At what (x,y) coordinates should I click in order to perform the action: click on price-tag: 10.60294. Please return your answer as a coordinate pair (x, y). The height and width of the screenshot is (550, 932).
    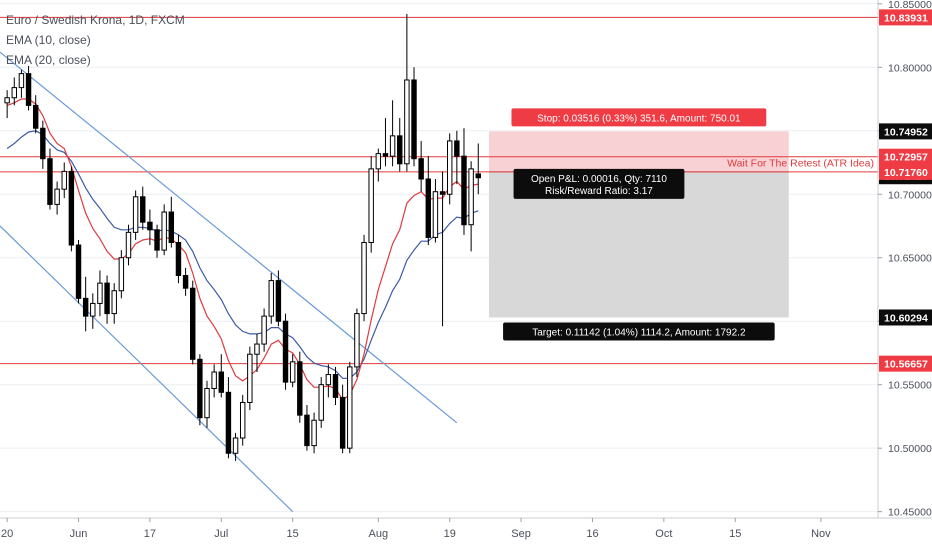
    Looking at the image, I should click on (905, 317).